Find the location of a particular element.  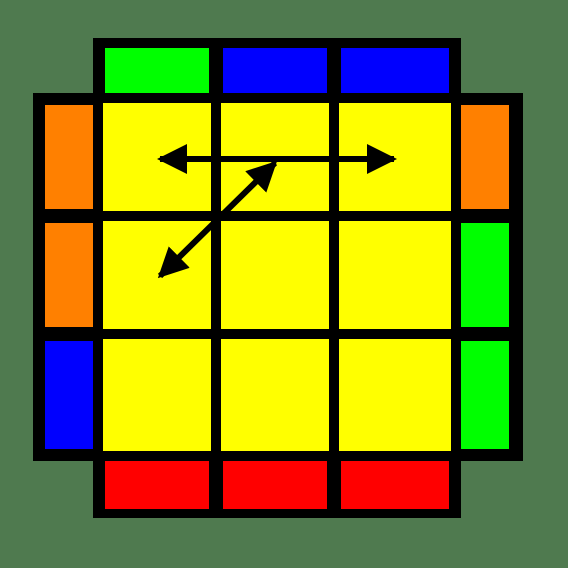

top-sticker-r3c3 is located at coordinates (395, 395).